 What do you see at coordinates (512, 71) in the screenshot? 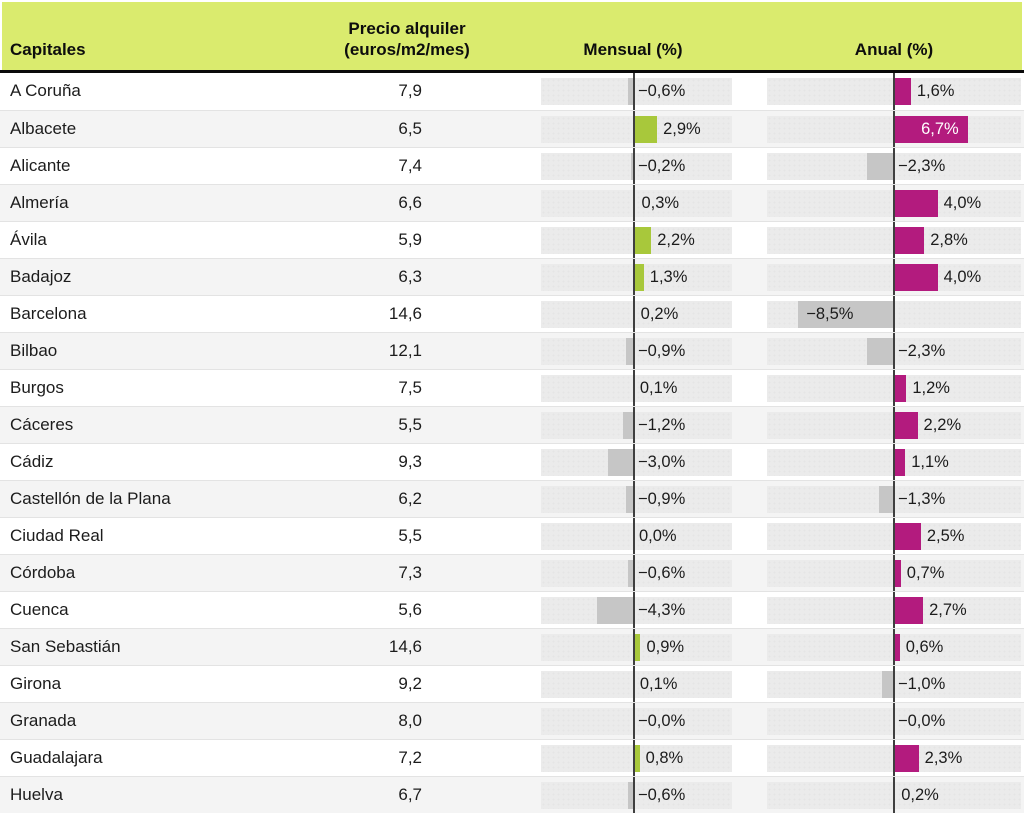
I see `header-divider` at bounding box center [512, 71].